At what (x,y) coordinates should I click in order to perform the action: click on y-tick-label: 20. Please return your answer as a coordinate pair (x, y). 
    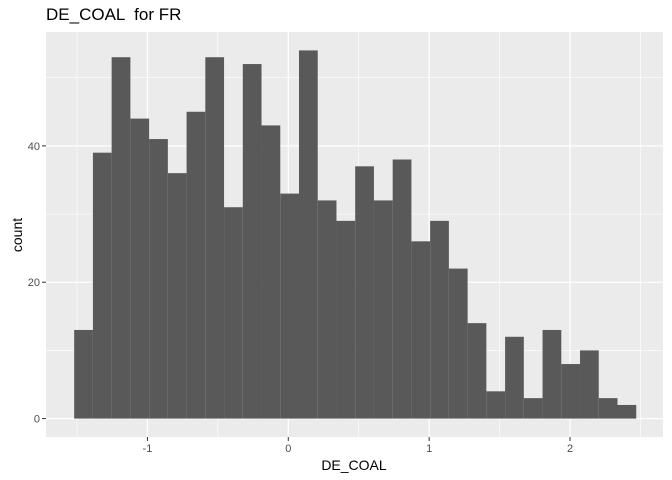
    Looking at the image, I should click on (34, 283).